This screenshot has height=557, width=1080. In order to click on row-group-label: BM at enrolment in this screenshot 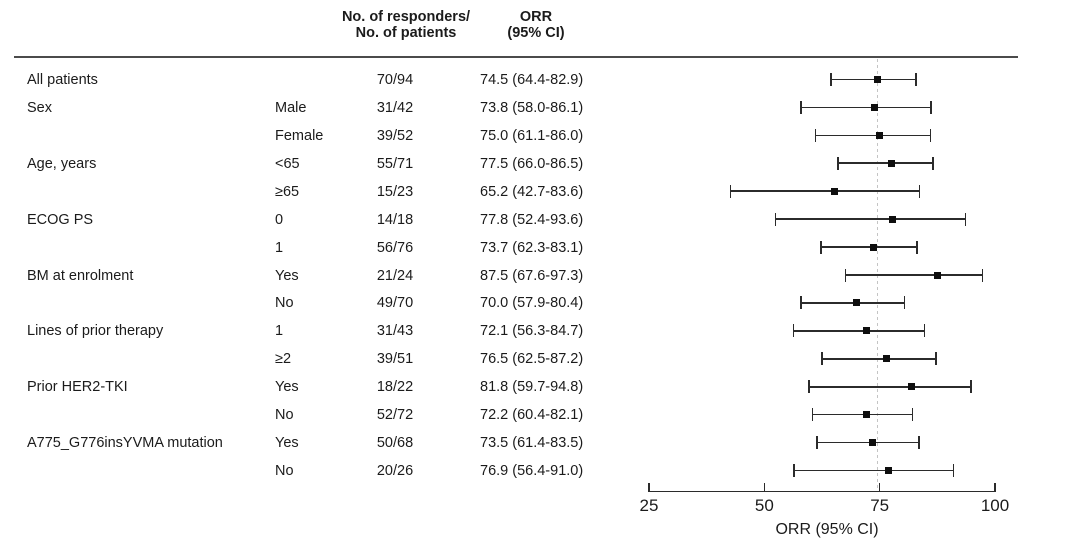, I will do `click(80, 275)`.